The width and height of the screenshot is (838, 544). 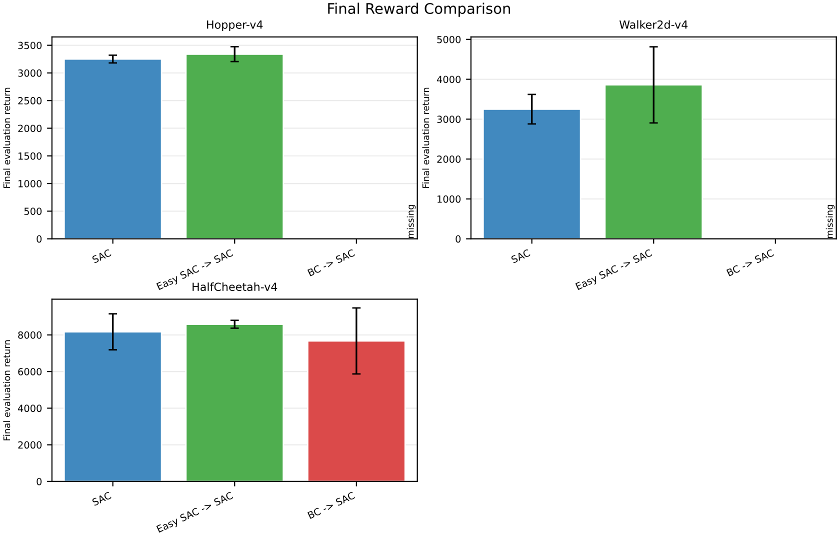 I want to click on y-tick-label: 1500, so click(x=30, y=156).